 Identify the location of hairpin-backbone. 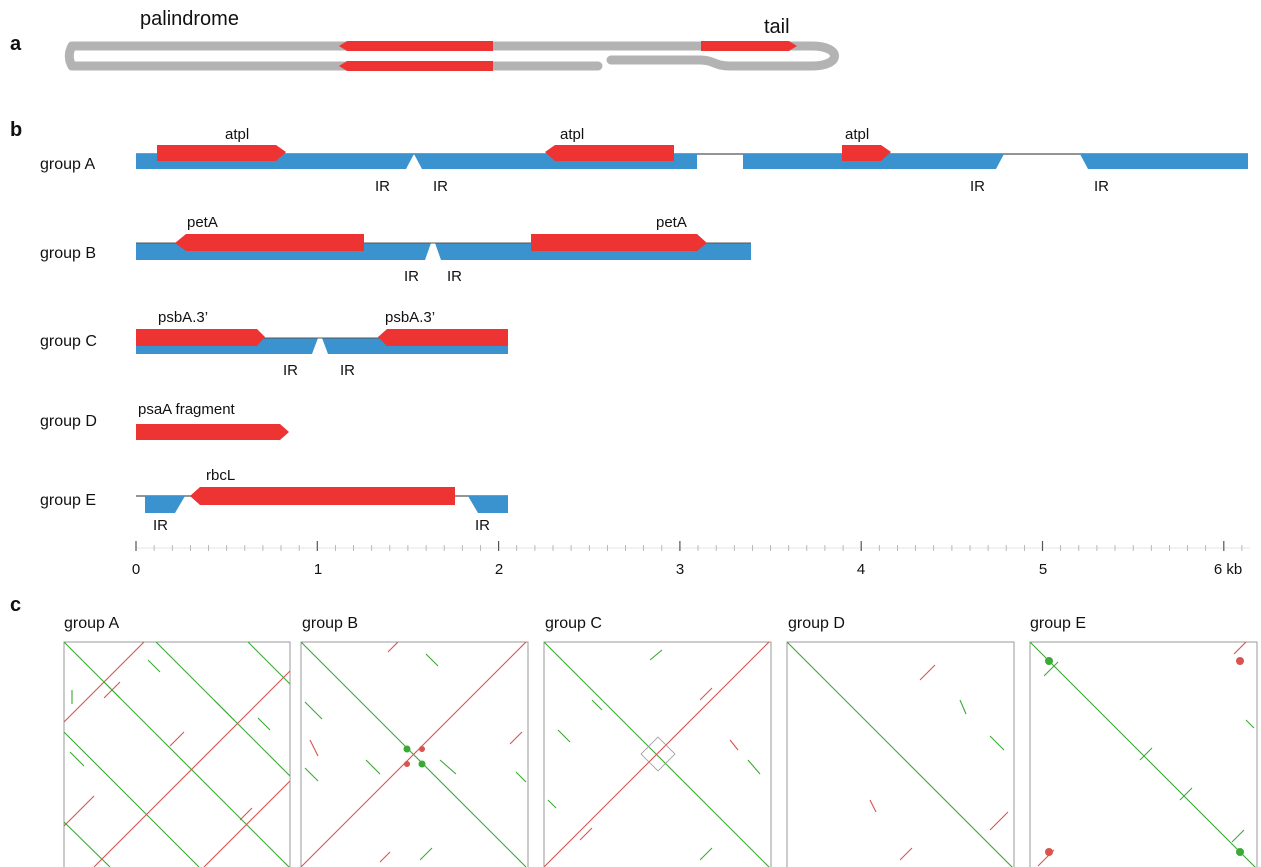
(451, 56).